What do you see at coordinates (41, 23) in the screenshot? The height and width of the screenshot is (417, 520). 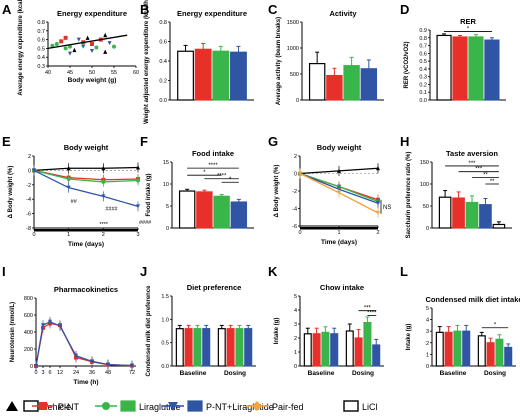 I see `y-tick-label: 0.8` at bounding box center [41, 23].